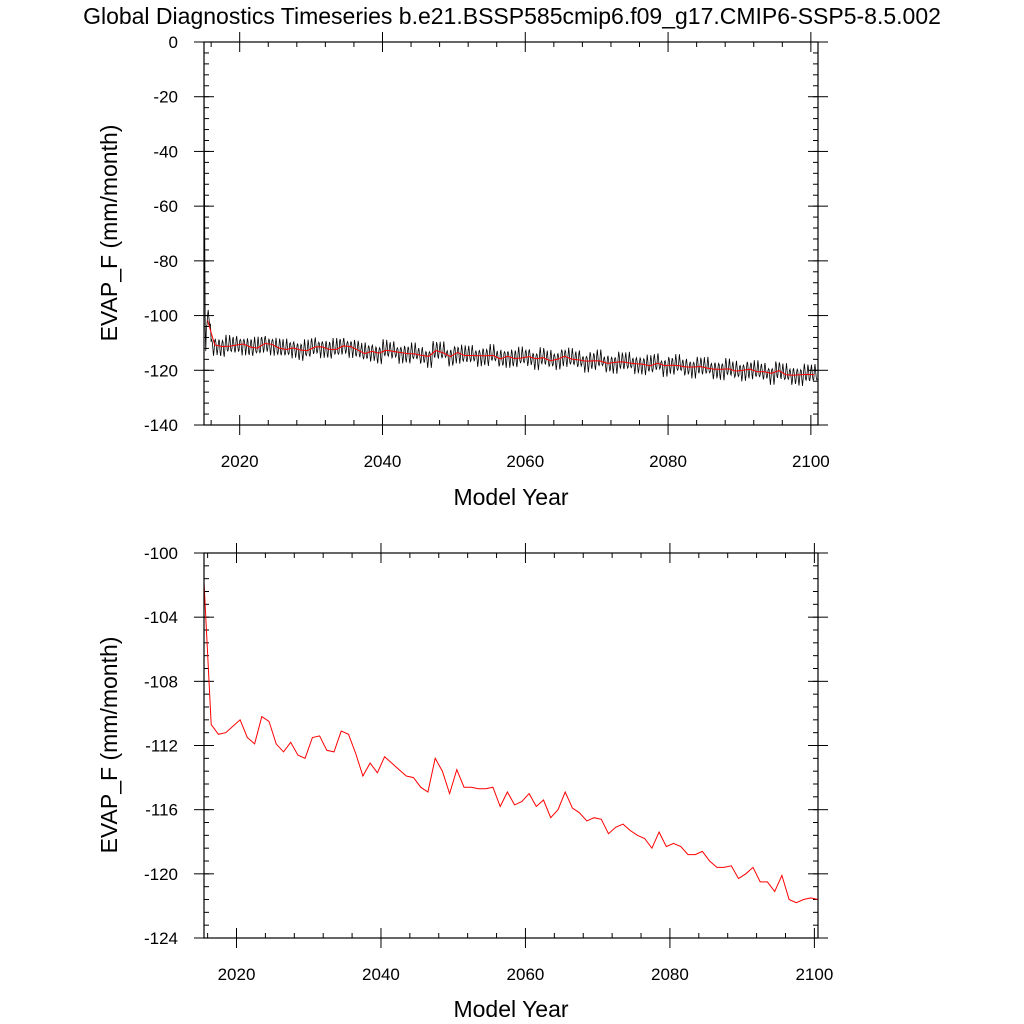 This screenshot has width=1024, height=1024. What do you see at coordinates (161, 617) in the screenshot?
I see `bottom-y-tick-label: -104` at bounding box center [161, 617].